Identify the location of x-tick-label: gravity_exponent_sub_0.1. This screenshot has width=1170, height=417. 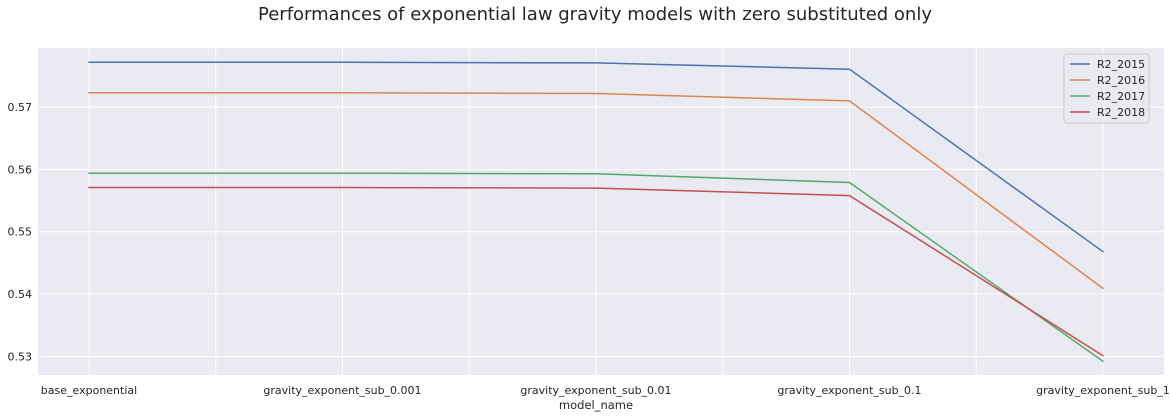
(849, 390).